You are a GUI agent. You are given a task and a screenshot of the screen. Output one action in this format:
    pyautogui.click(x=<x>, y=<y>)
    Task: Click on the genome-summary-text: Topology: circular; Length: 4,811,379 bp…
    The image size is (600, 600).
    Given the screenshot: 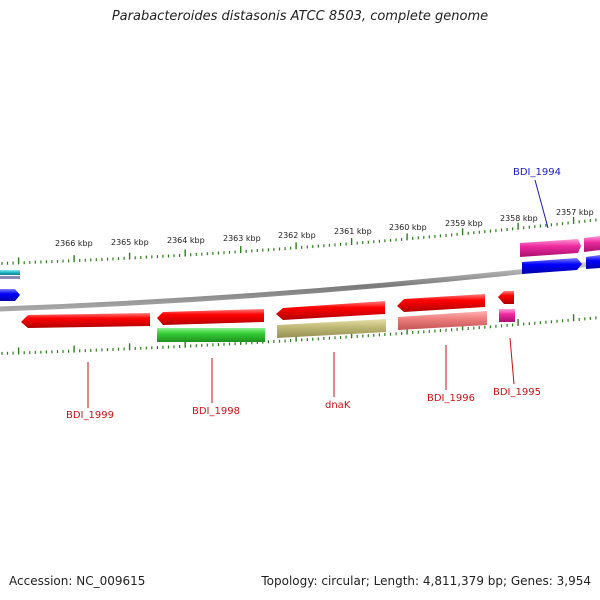 What is the action you would take?
    pyautogui.click(x=426, y=581)
    